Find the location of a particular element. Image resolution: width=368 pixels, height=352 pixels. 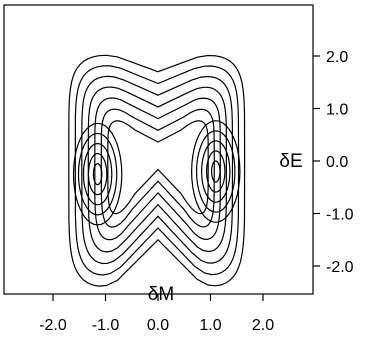

y-tick-label: 2.0 is located at coordinates (337, 57).